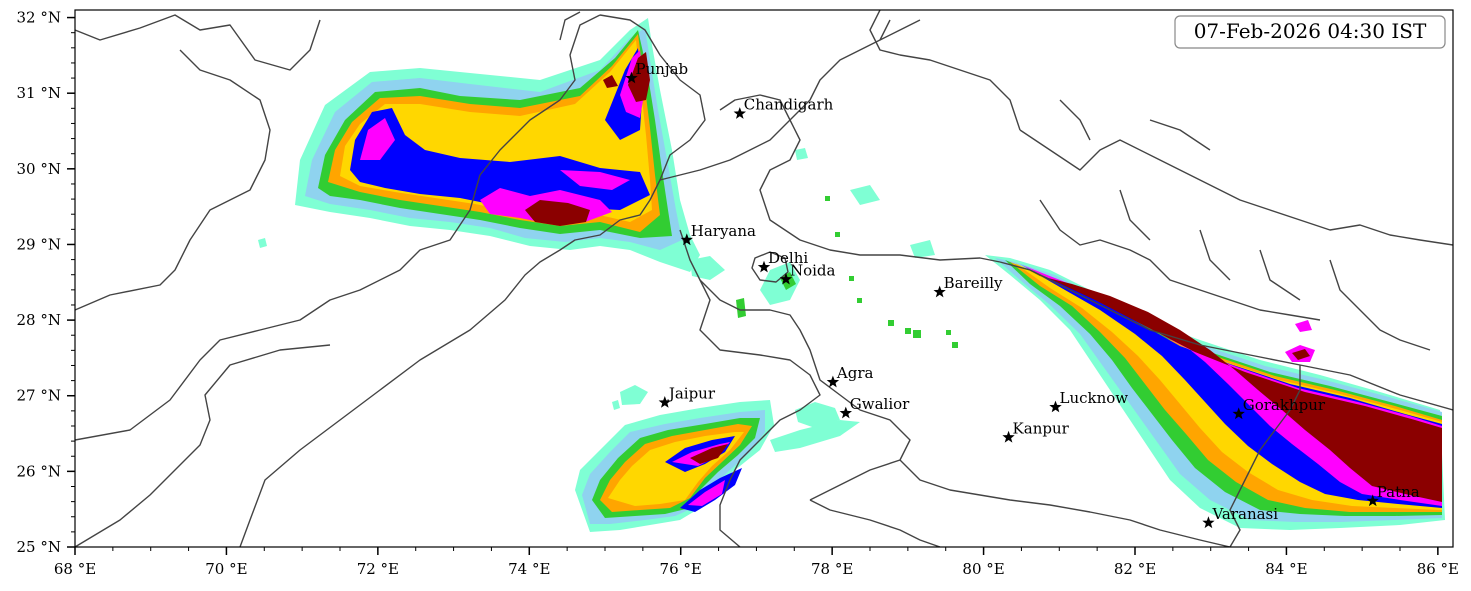  Describe the element at coordinates (1438, 569) in the screenshot. I see `x-tick-label: 86 °E` at that location.